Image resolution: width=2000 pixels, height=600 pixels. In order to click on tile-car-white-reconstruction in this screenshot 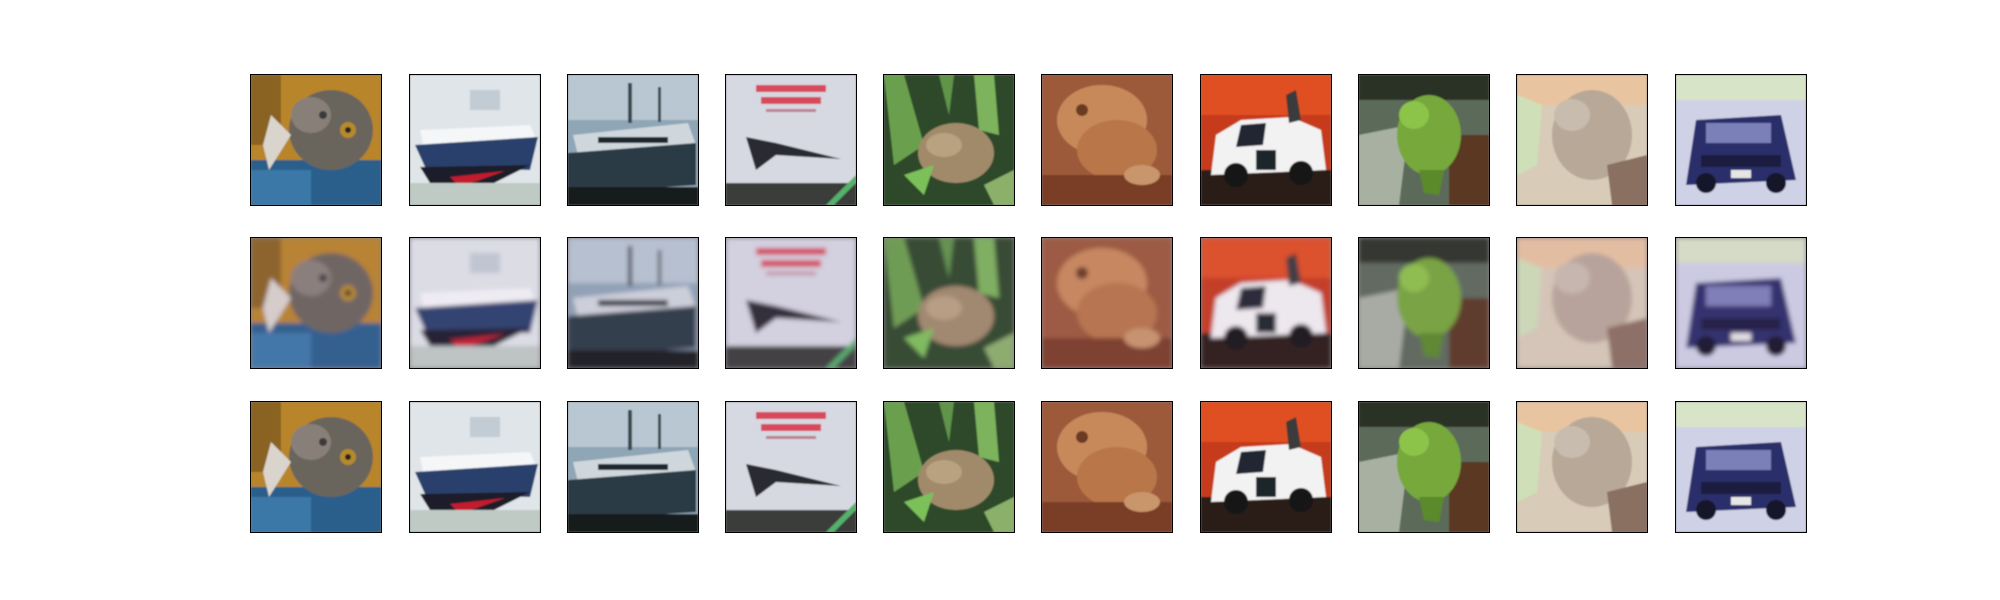, I will do `click(1266, 303)`.